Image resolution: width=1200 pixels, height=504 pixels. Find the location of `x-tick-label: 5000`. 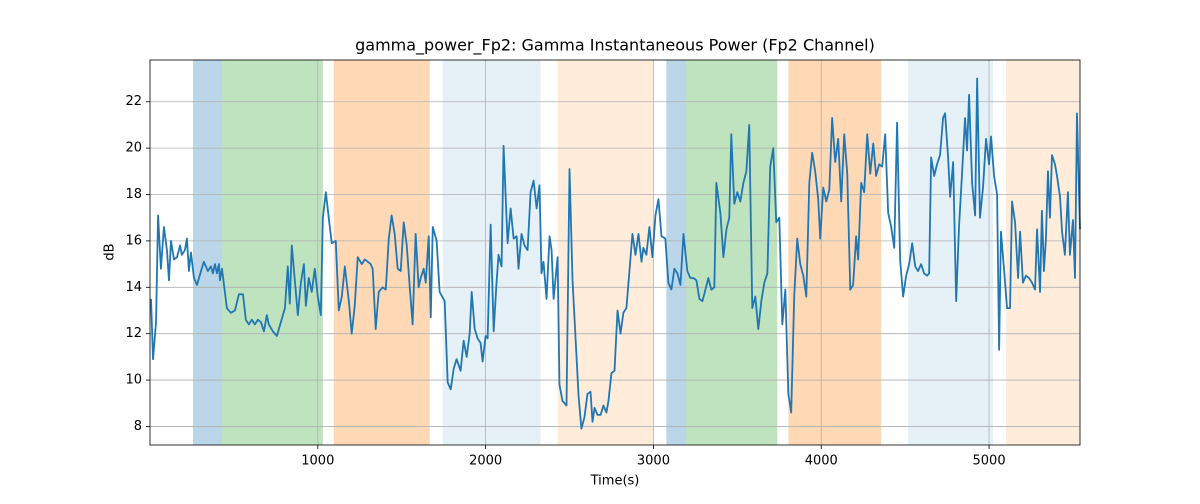

x-tick-label: 5000 is located at coordinates (989, 461).